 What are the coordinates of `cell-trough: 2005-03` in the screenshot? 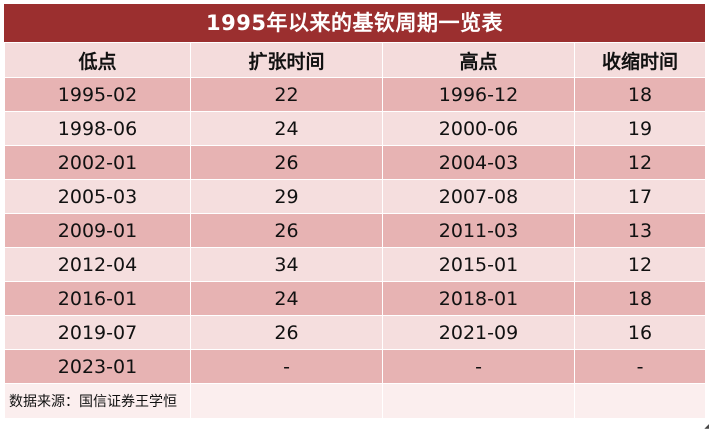 It's located at (97, 196).